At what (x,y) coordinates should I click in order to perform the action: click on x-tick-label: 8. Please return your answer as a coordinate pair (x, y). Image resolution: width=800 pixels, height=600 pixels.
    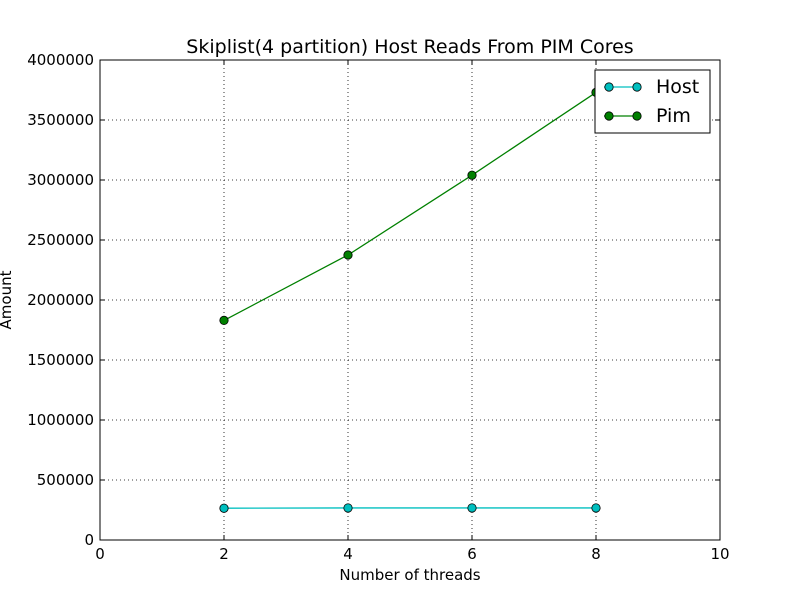
    Looking at the image, I should click on (596, 554).